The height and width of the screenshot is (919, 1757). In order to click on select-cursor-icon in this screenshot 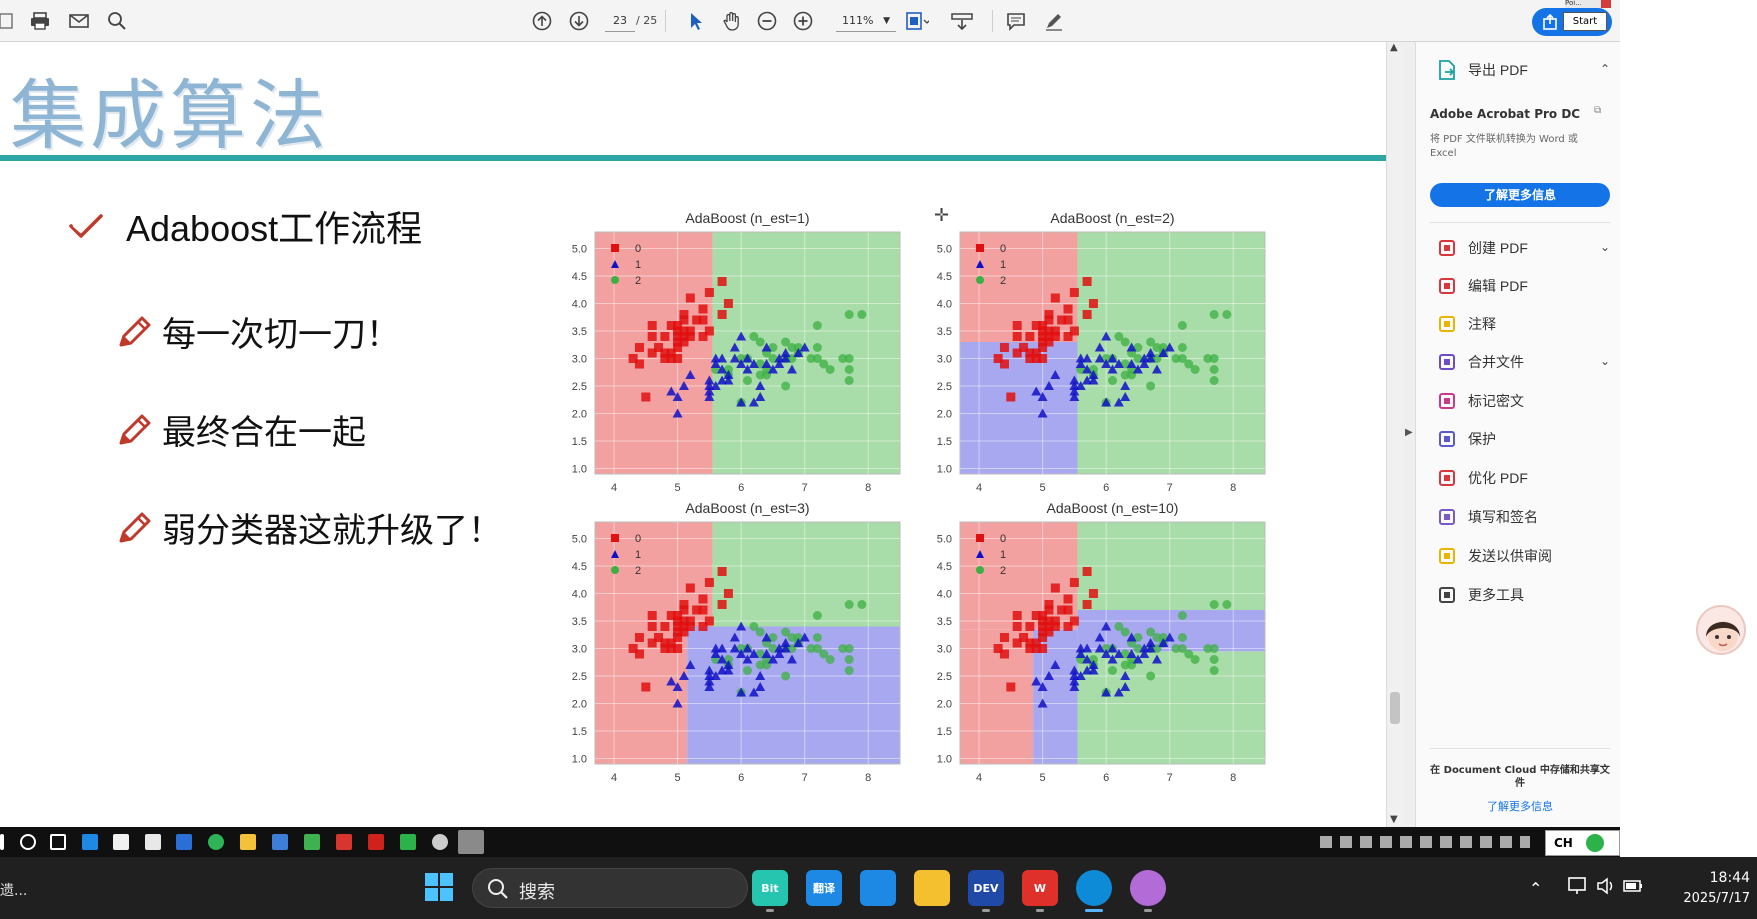, I will do `click(696, 21)`.